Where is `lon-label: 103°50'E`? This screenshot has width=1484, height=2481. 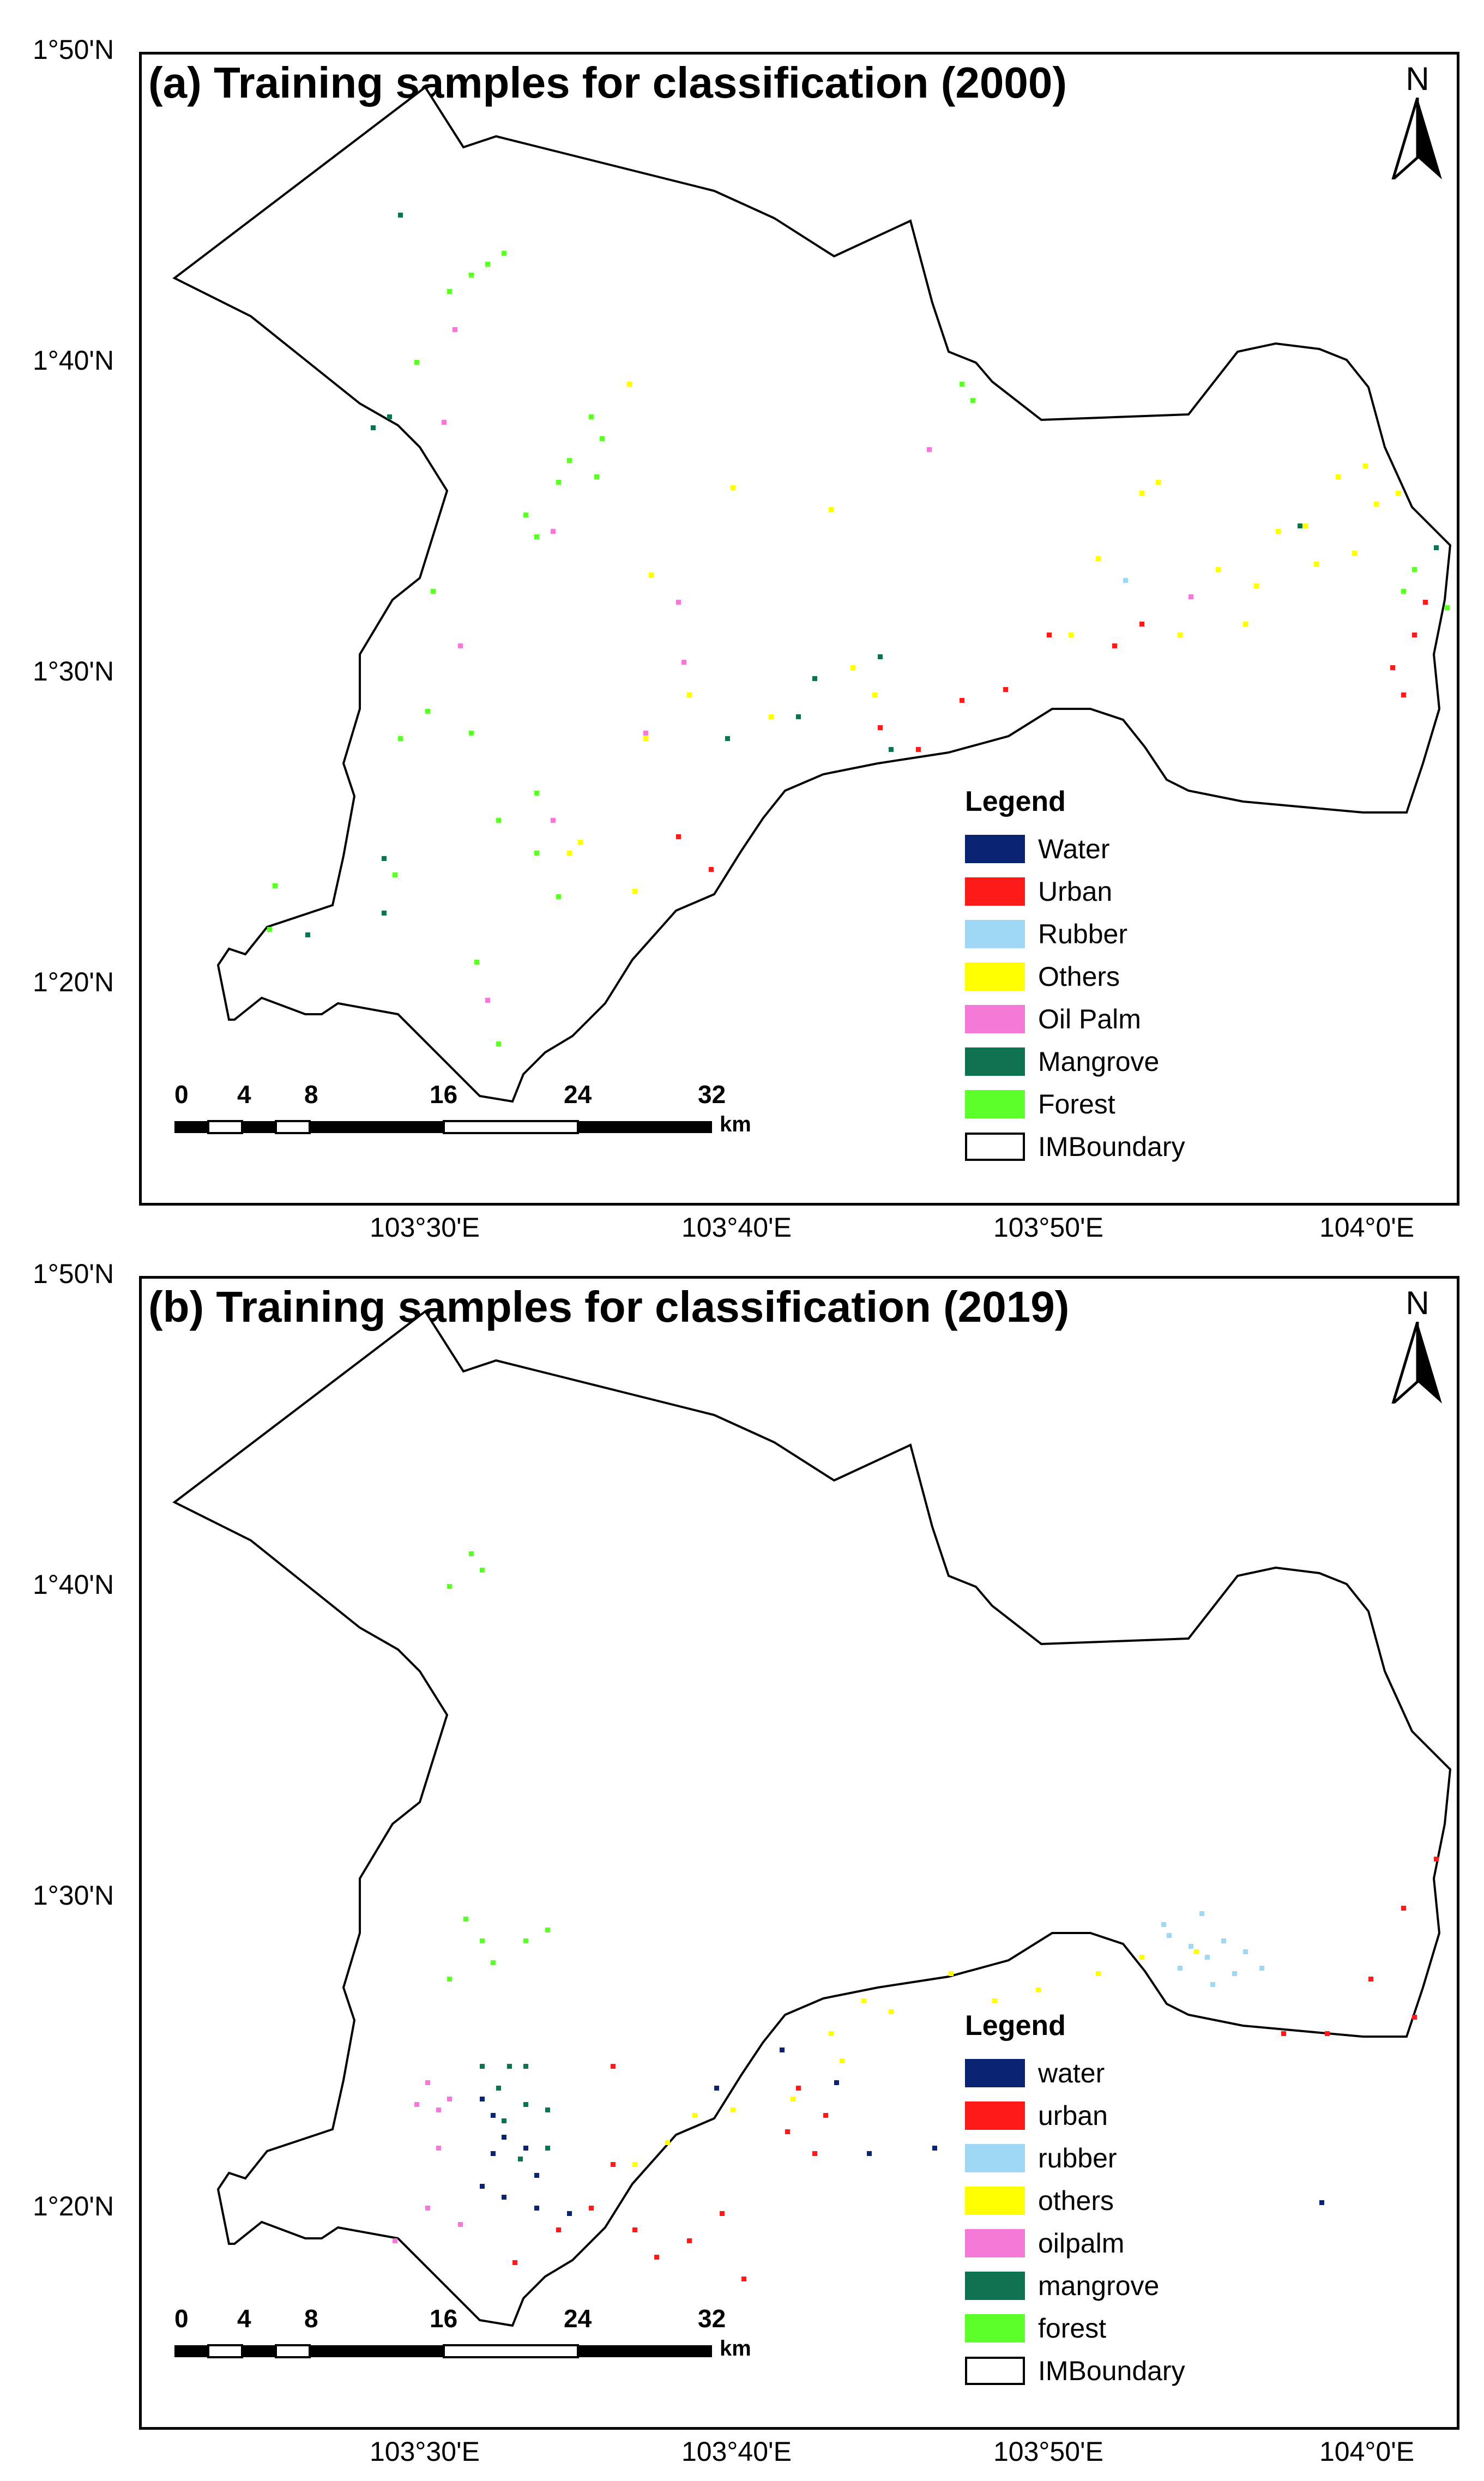
lon-label: 103°50'E is located at coordinates (1048, 1227).